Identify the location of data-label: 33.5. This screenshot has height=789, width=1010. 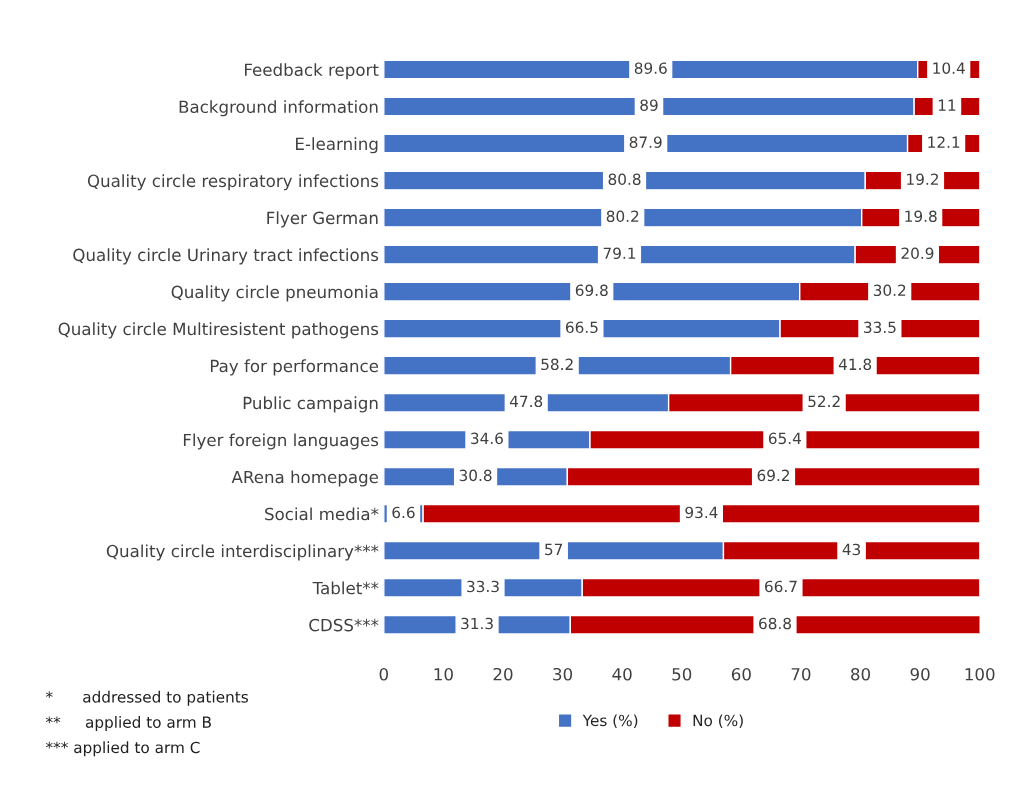
(880, 327).